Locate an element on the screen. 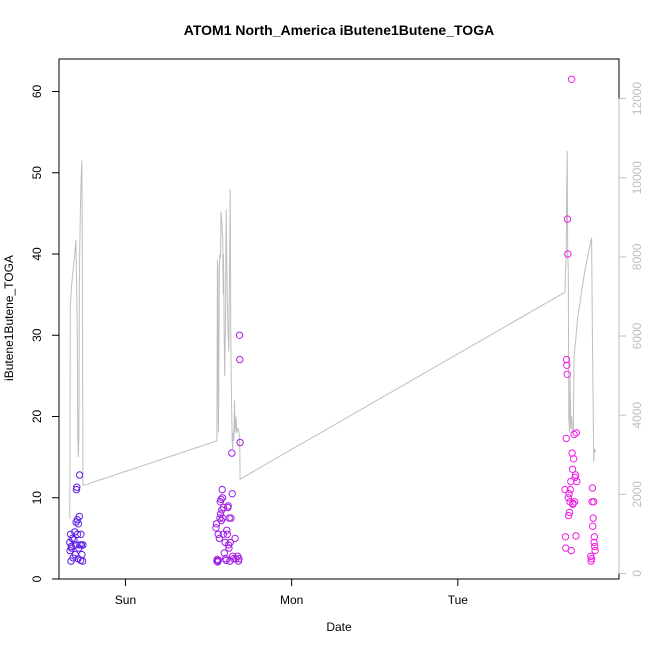  x-axis-label: Date is located at coordinates (339, 627).